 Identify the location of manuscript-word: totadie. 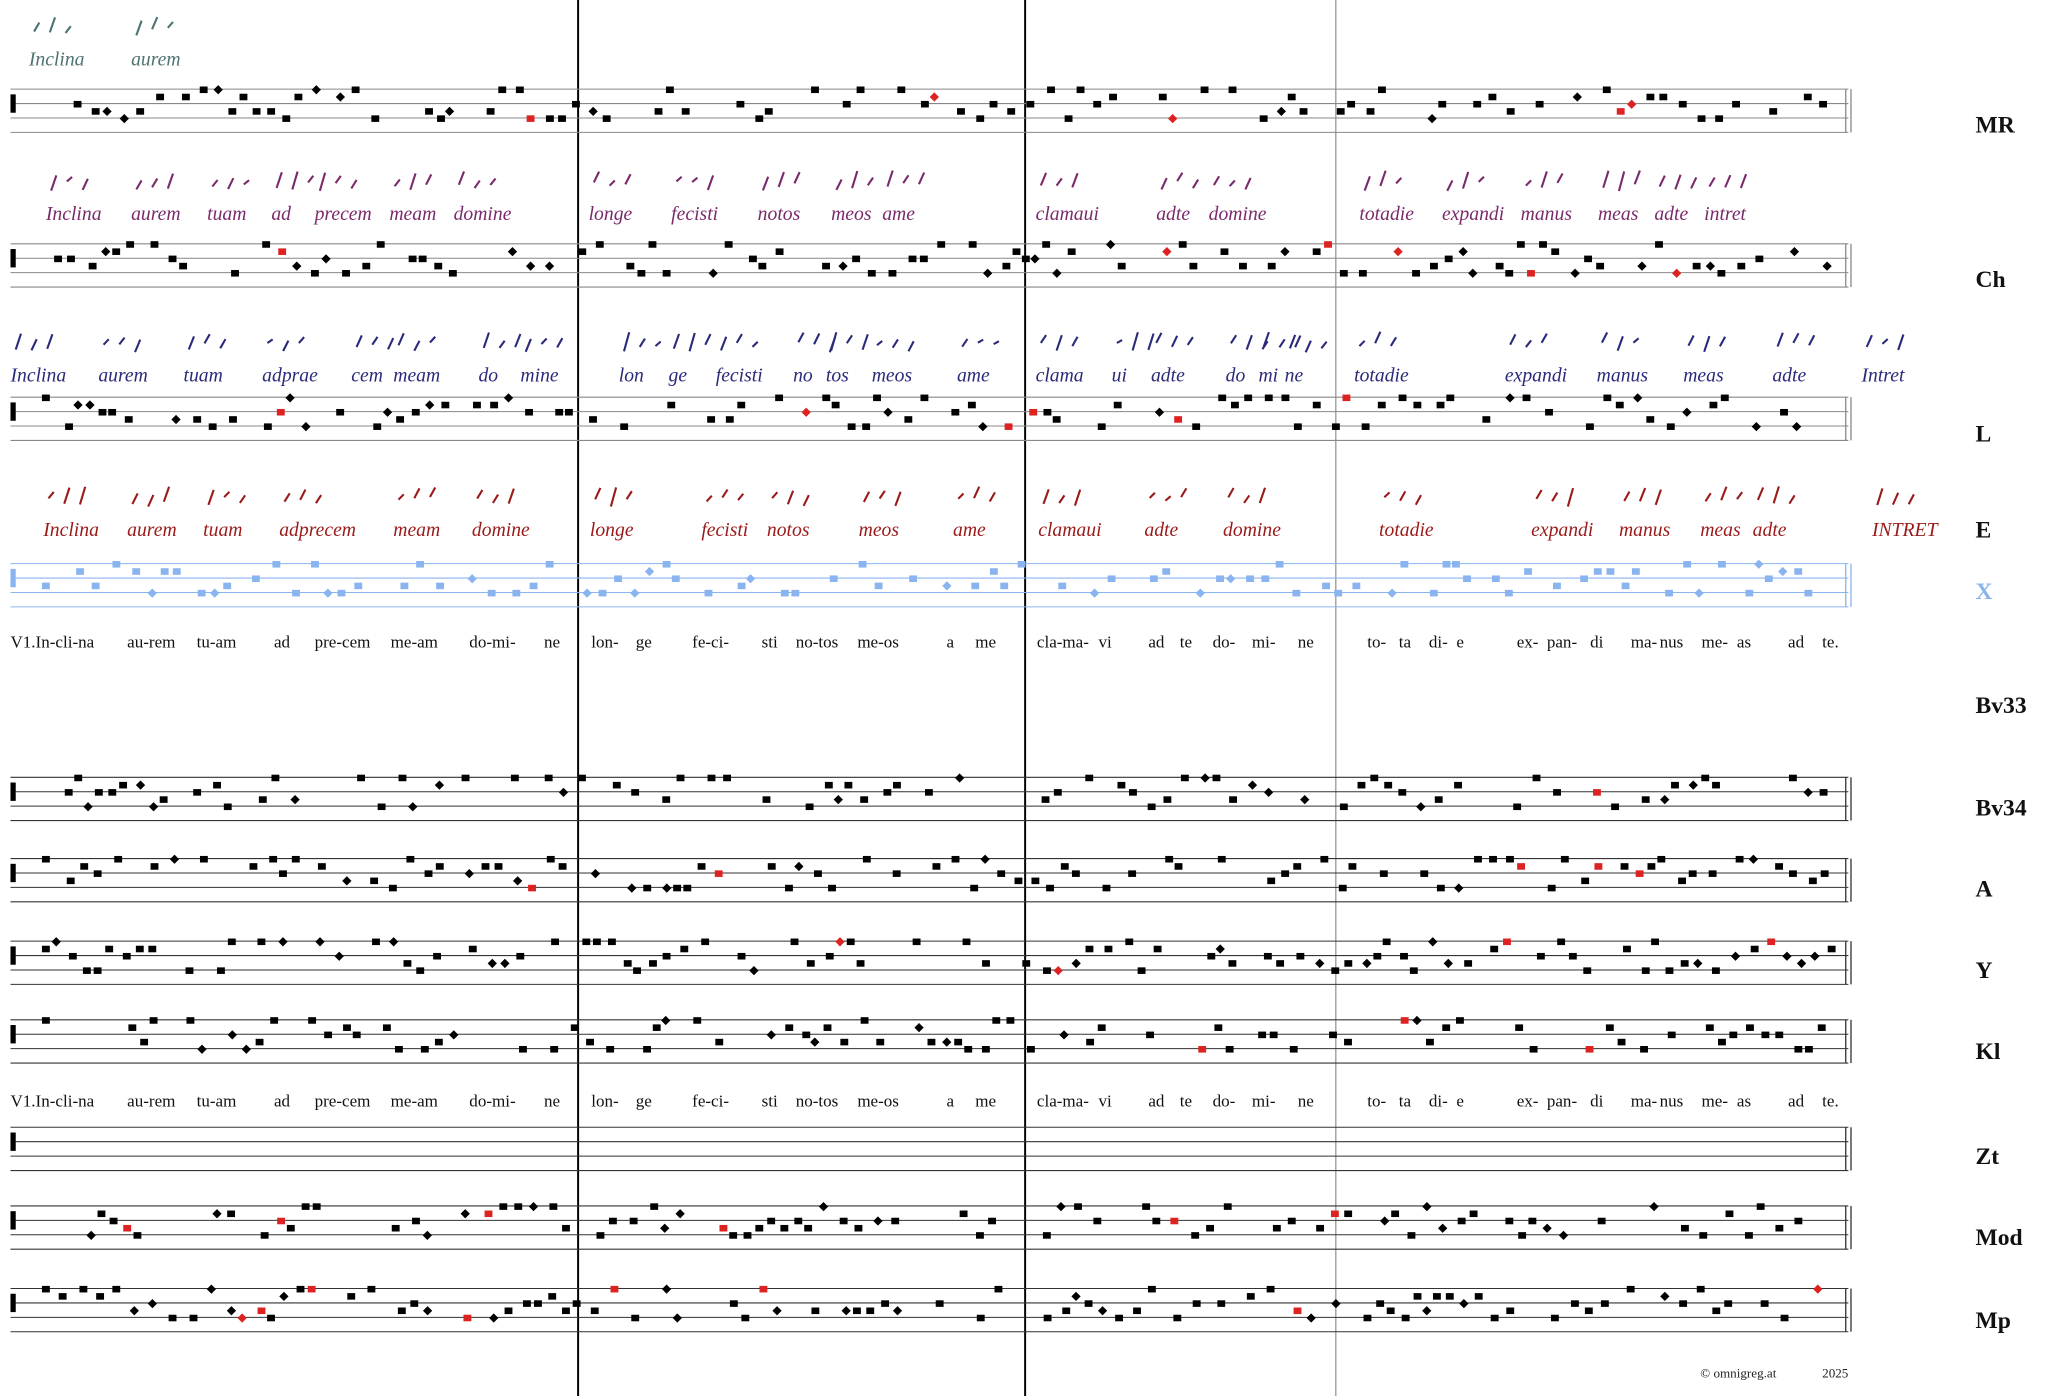
(1386, 214).